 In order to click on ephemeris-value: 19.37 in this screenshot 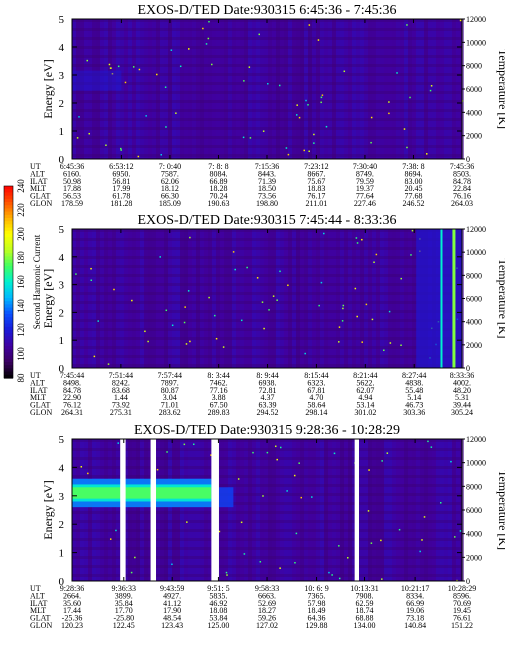, I will do `click(365, 188)`.